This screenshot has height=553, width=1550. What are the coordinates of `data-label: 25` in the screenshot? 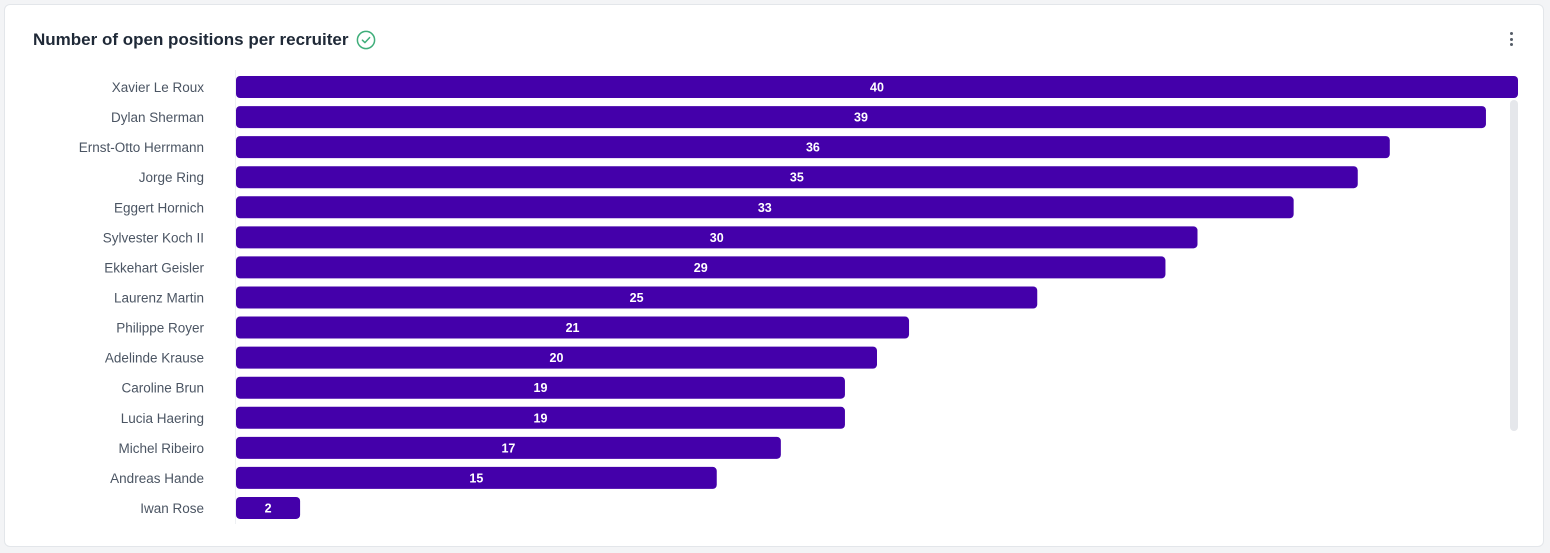 It's located at (637, 298).